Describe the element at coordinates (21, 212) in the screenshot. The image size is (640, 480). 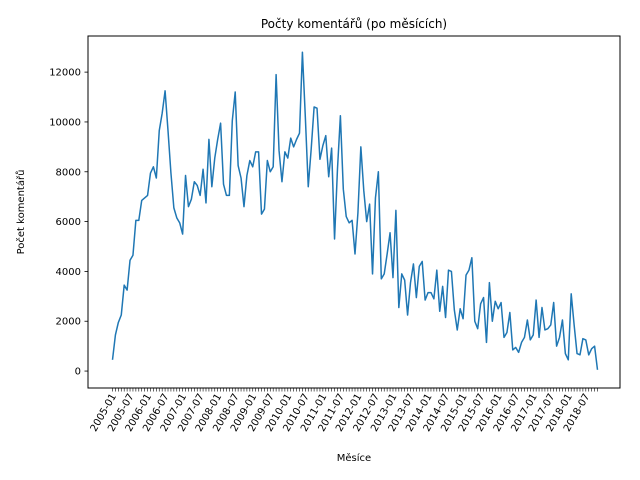
I see `y-axis-label: Počet komentářů` at that location.